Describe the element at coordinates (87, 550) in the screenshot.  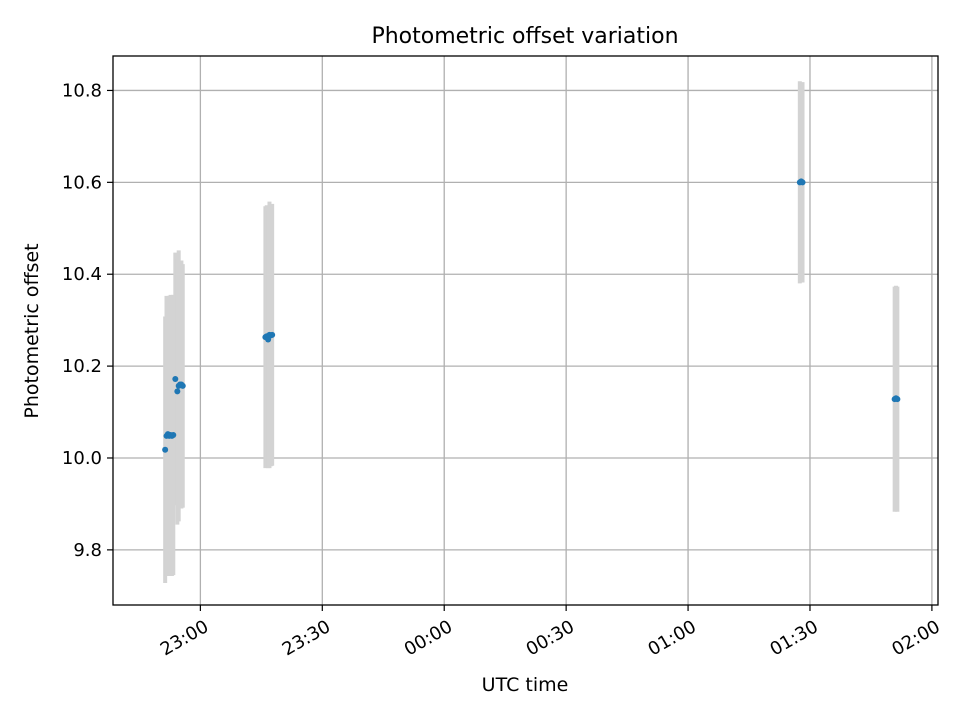
I see `y-tick-label: 9.8` at that location.